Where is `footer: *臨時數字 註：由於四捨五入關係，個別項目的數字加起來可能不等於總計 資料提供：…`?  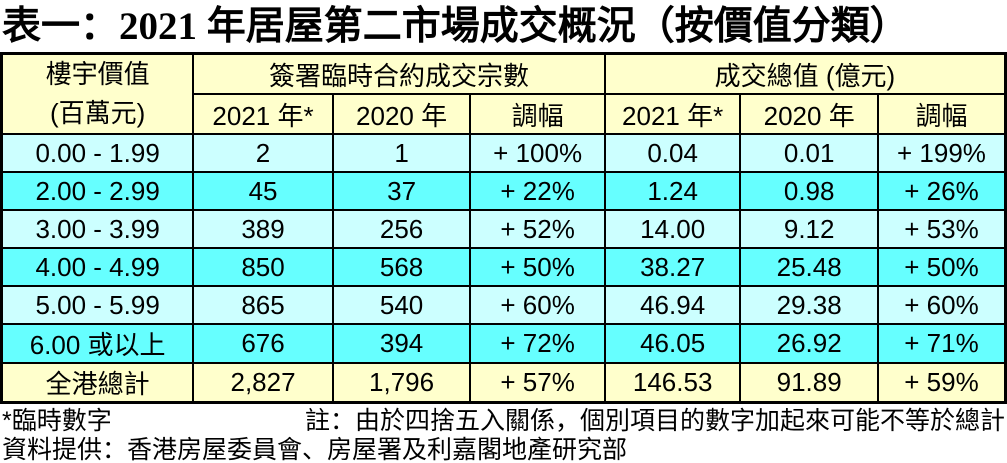
footer: *臨時數字 註：由於四捨五入關係，個別項目的數字加起來可能不等於總計 資料提供：… is located at coordinates (503, 433).